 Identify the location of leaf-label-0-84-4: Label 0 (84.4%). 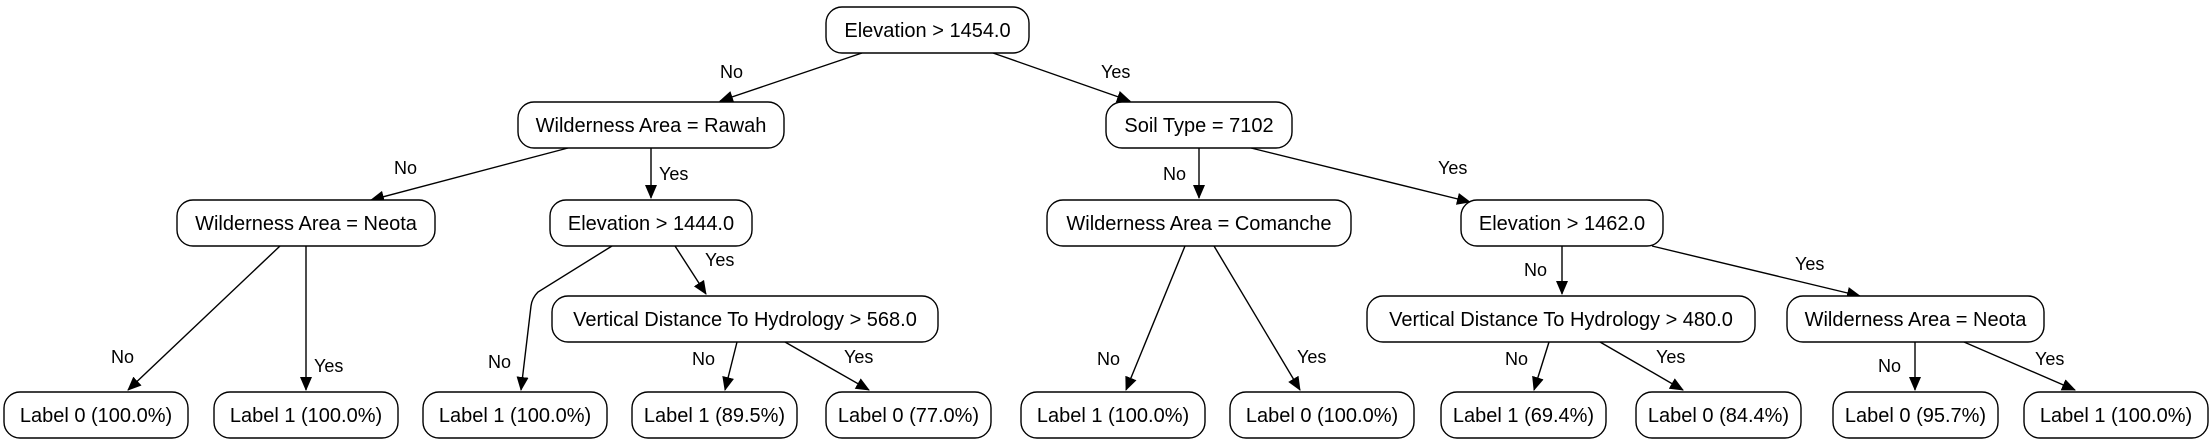
(1718, 415).